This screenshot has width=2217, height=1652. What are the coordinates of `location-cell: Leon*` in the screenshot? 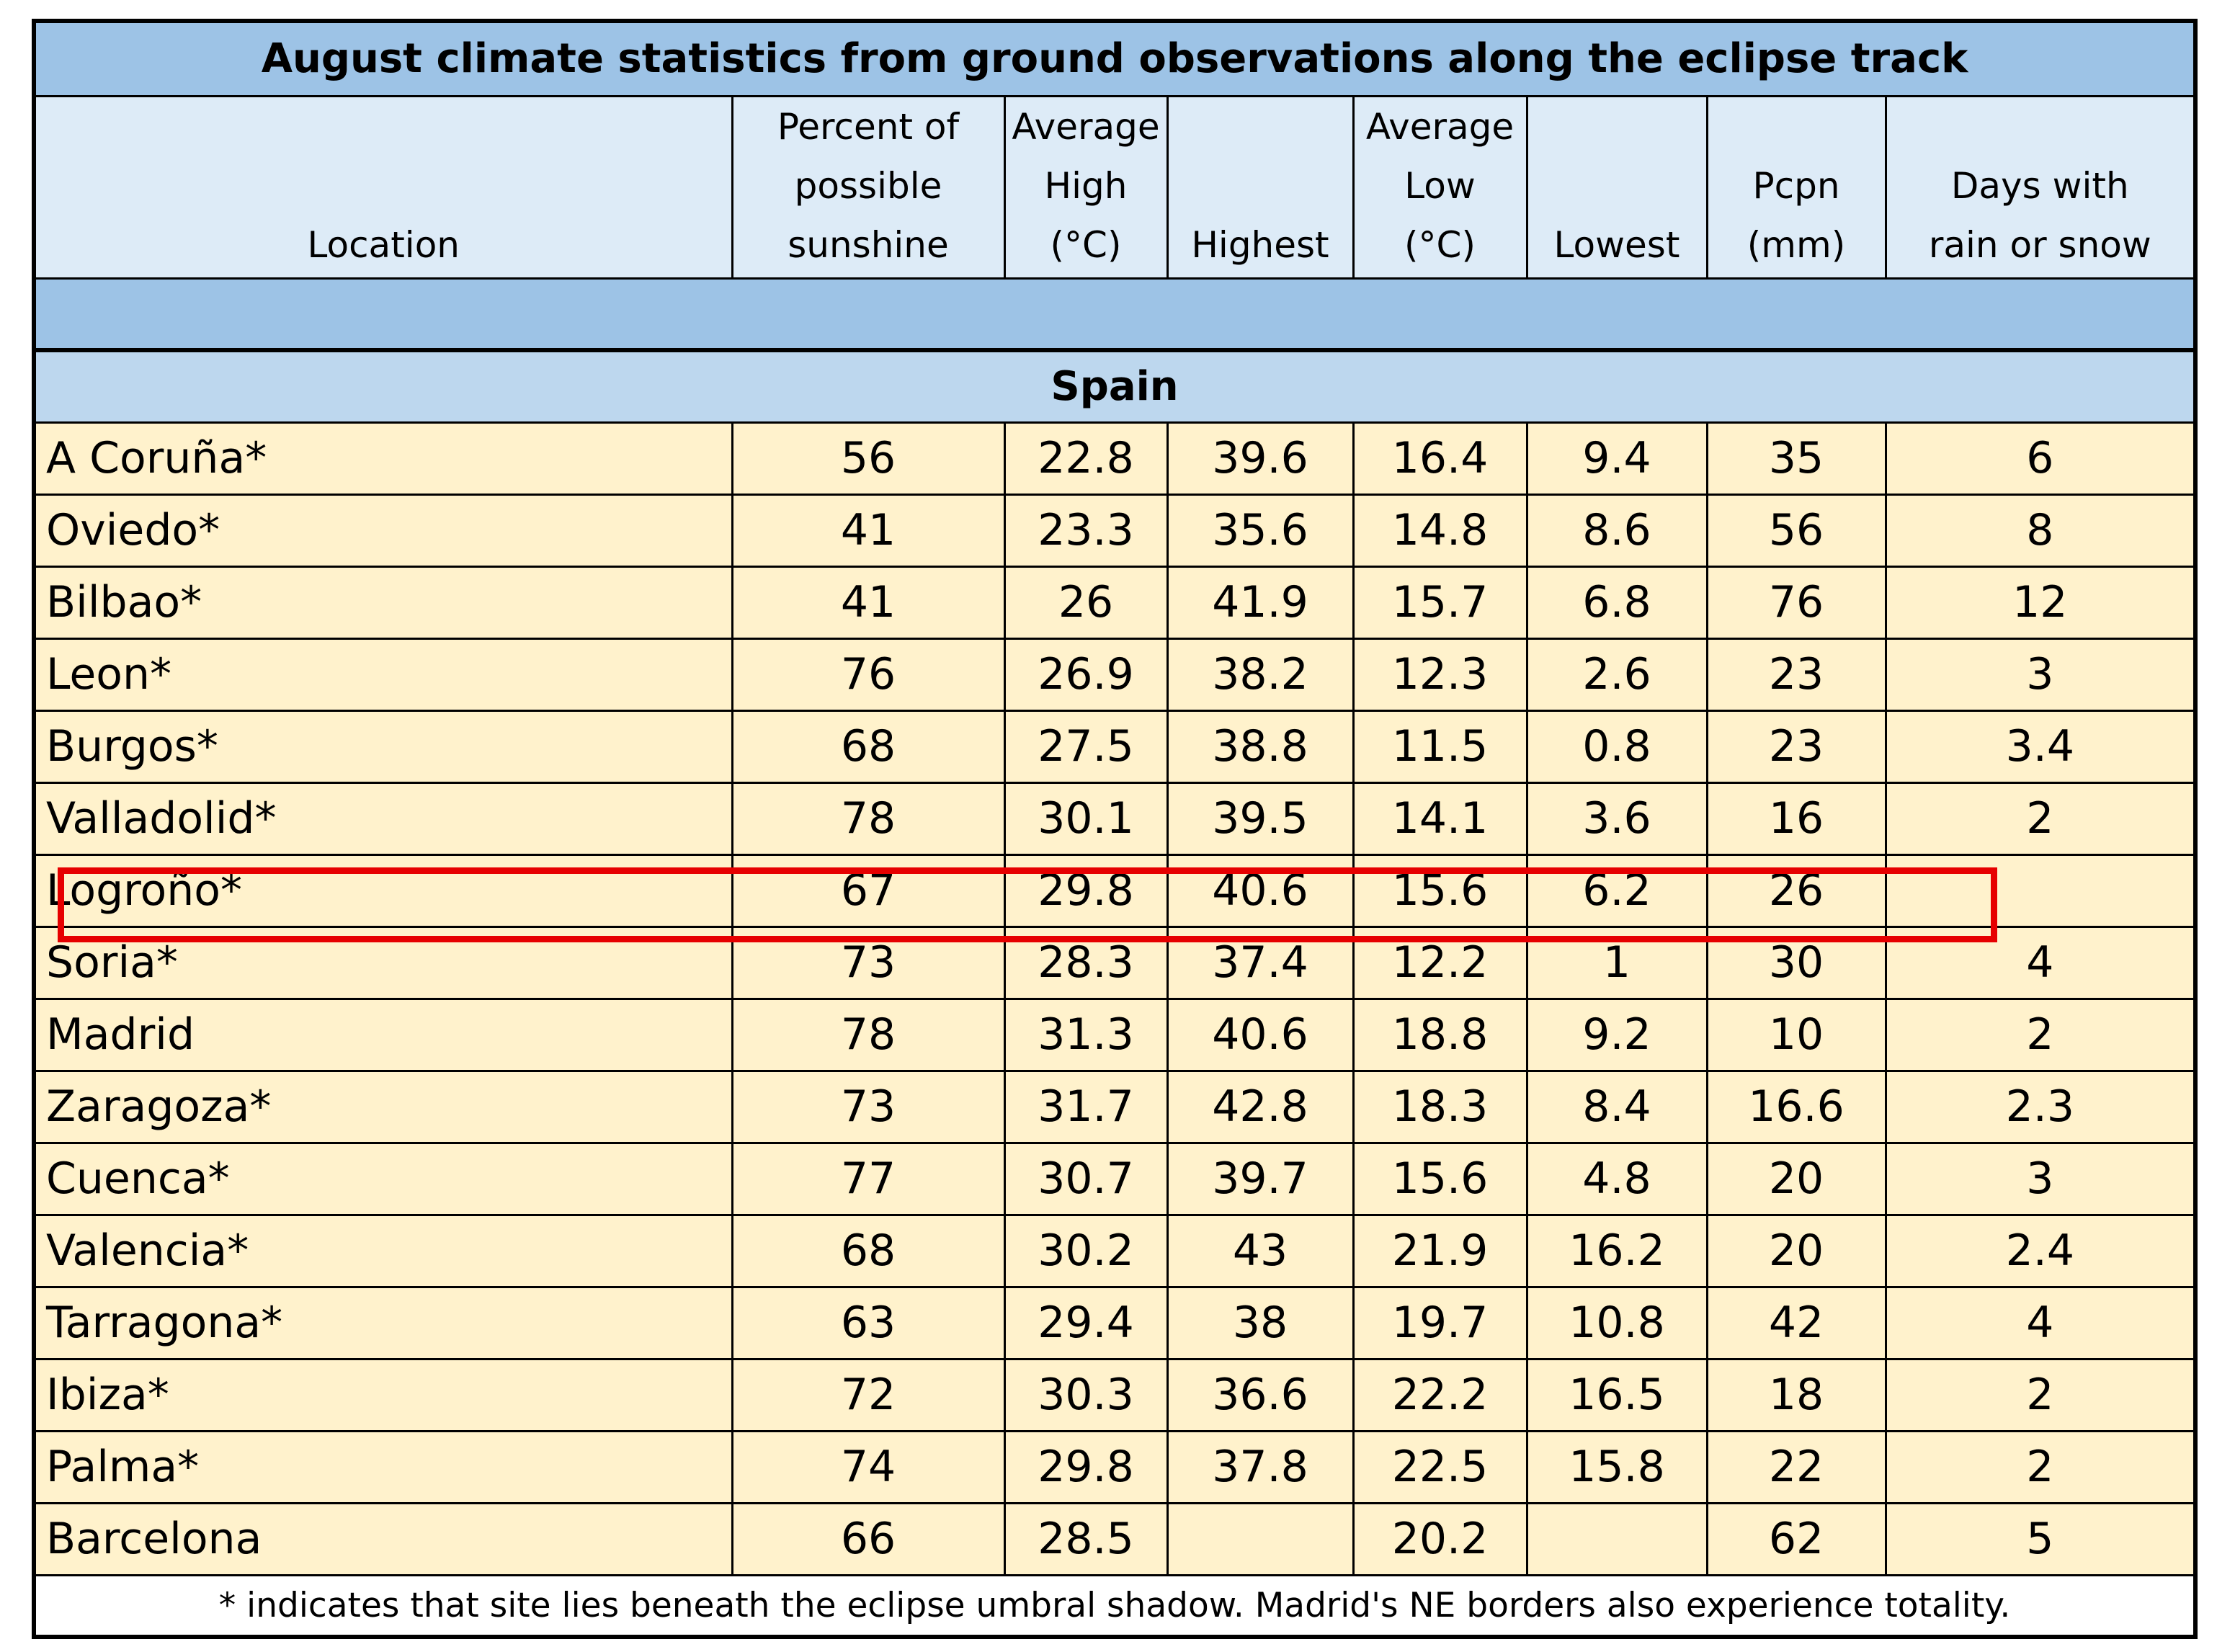 It's located at (382, 674).